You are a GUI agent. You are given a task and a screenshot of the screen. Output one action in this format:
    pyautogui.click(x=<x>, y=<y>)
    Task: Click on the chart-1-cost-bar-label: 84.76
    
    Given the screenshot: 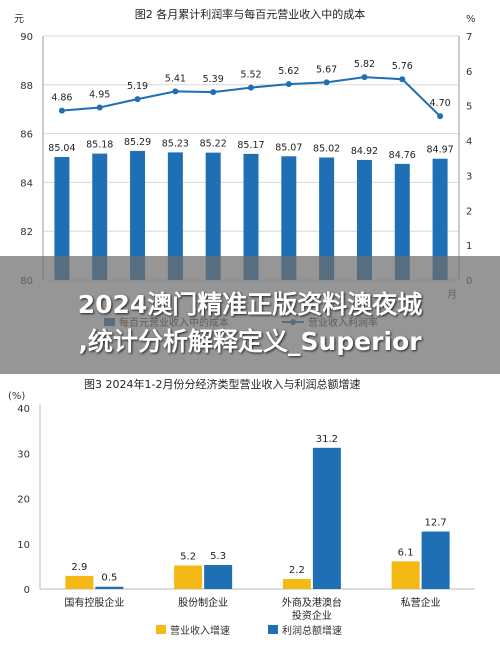 What is the action you would take?
    pyautogui.click(x=402, y=155)
    